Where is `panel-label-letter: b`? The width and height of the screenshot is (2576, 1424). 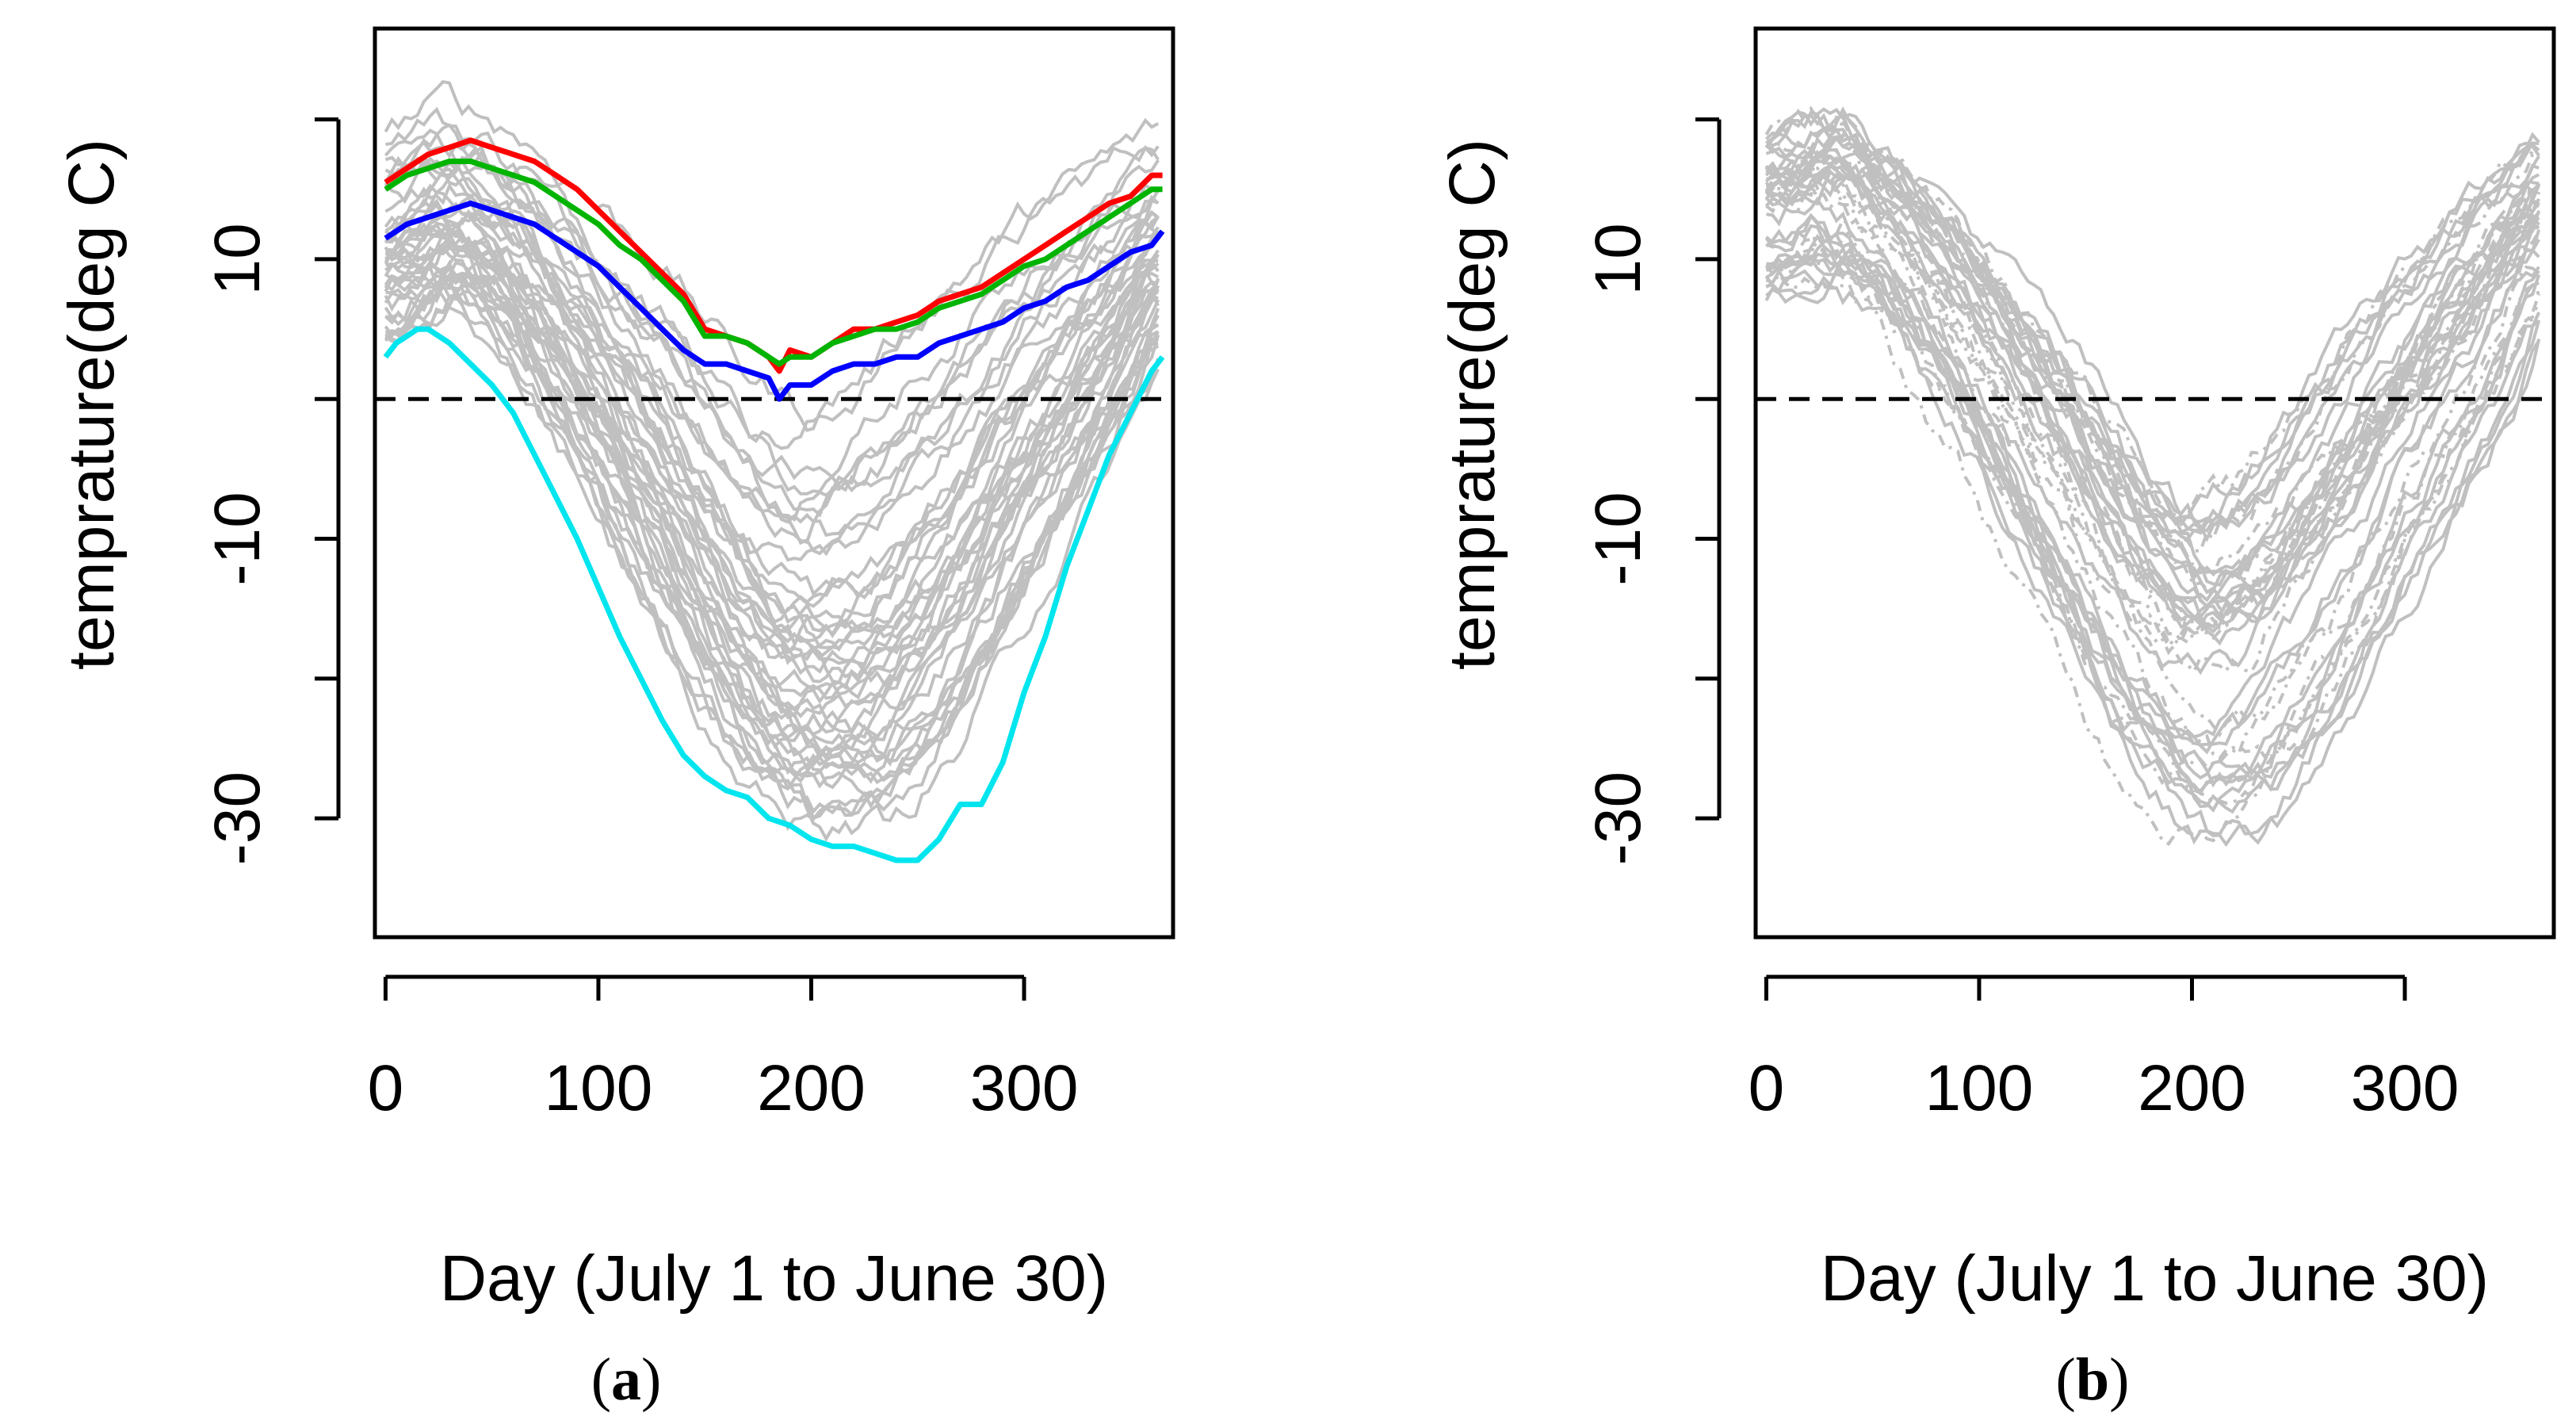 panel-label-letter: b is located at coordinates (2092, 1379).